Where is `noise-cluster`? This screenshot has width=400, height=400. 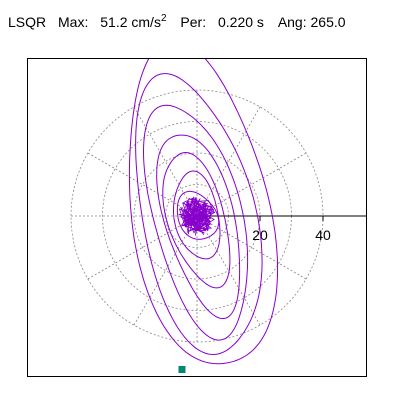 noise-cluster is located at coordinates (197, 216).